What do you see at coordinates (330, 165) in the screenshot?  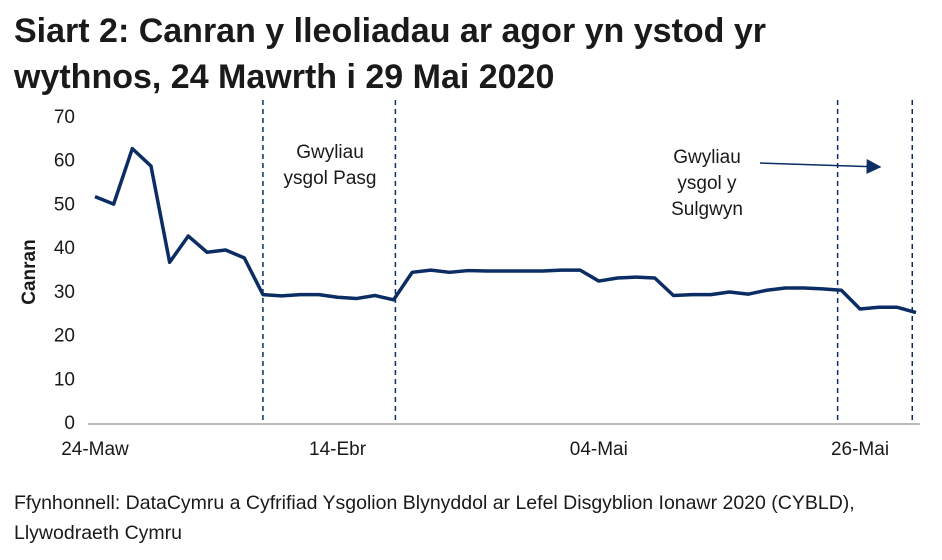 I see `annotation: Gwyliau ysgol Pasg` at bounding box center [330, 165].